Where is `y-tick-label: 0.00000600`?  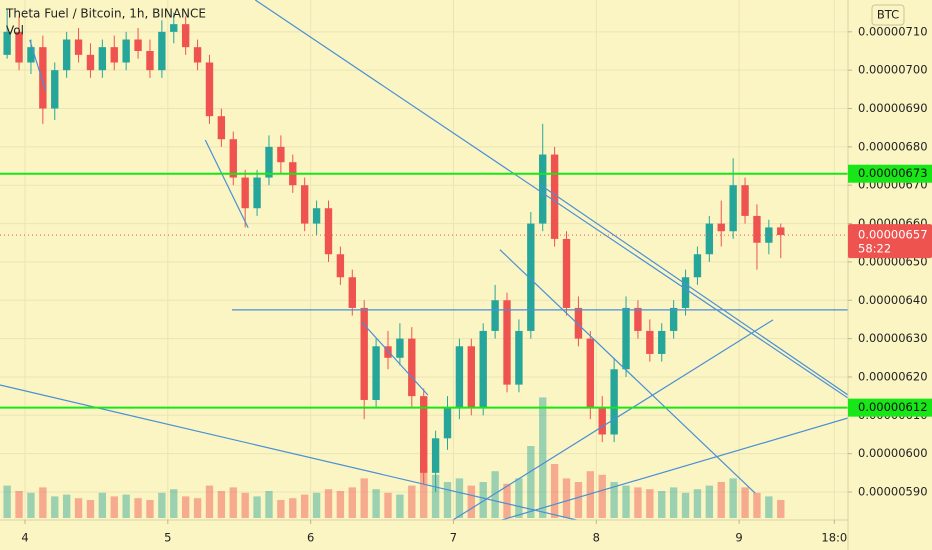 y-tick-label: 0.00000600 is located at coordinates (893, 453).